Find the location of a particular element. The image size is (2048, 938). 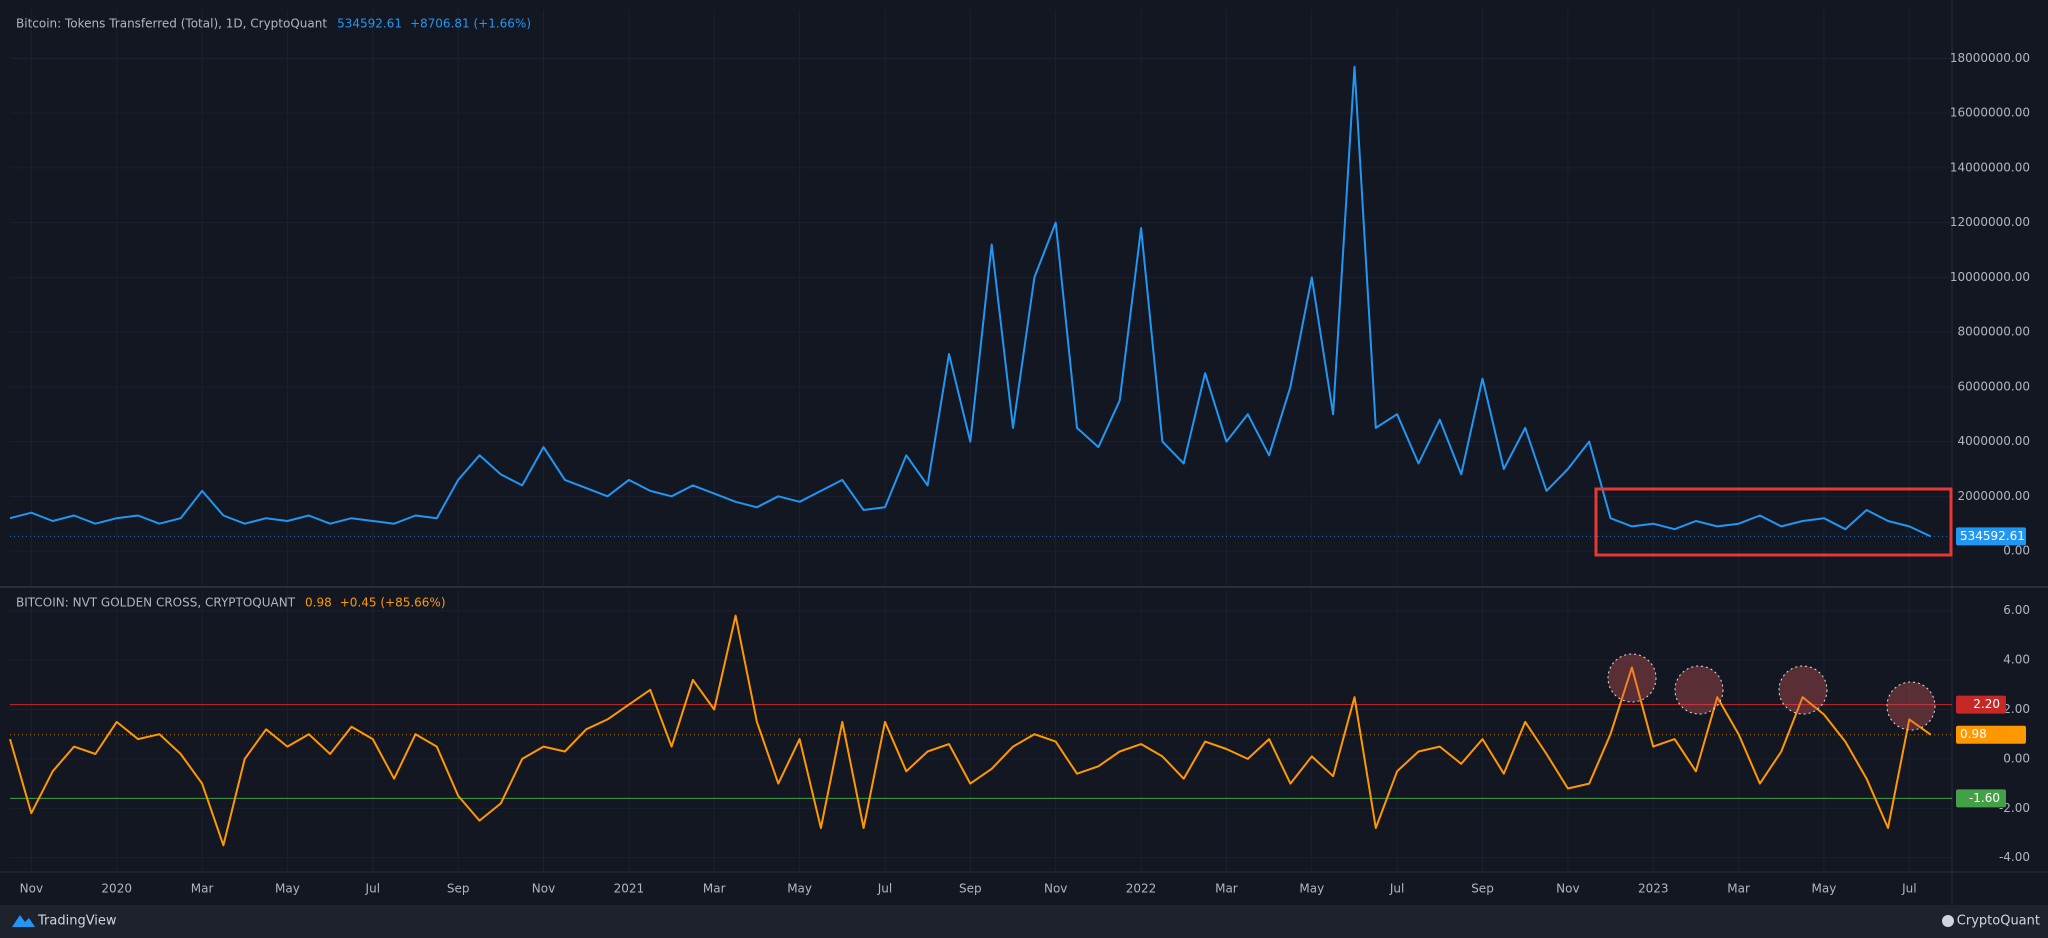

y-tick-label: 2.00 is located at coordinates (2016, 709).